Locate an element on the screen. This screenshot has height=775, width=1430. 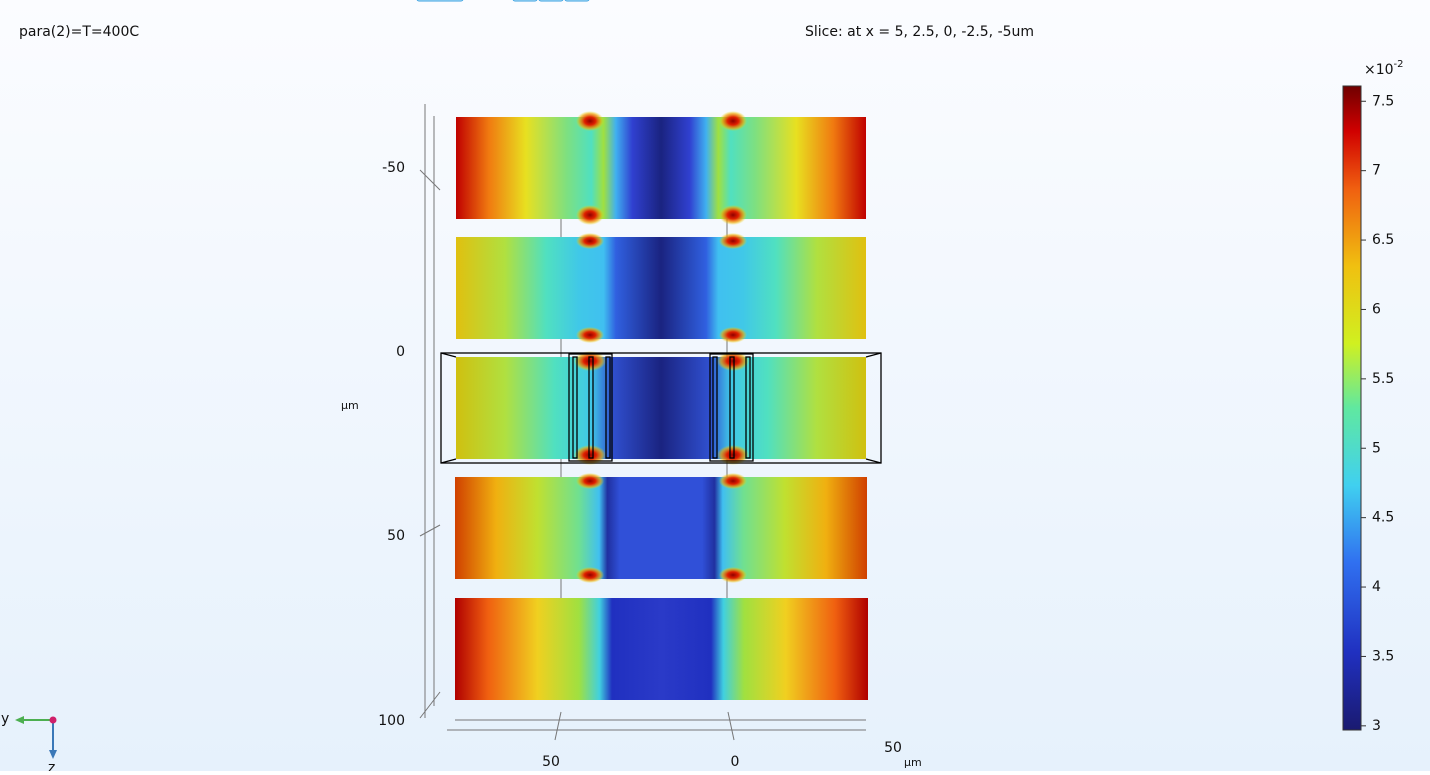
colorbar-tick-label: 3 is located at coordinates (1376, 726).